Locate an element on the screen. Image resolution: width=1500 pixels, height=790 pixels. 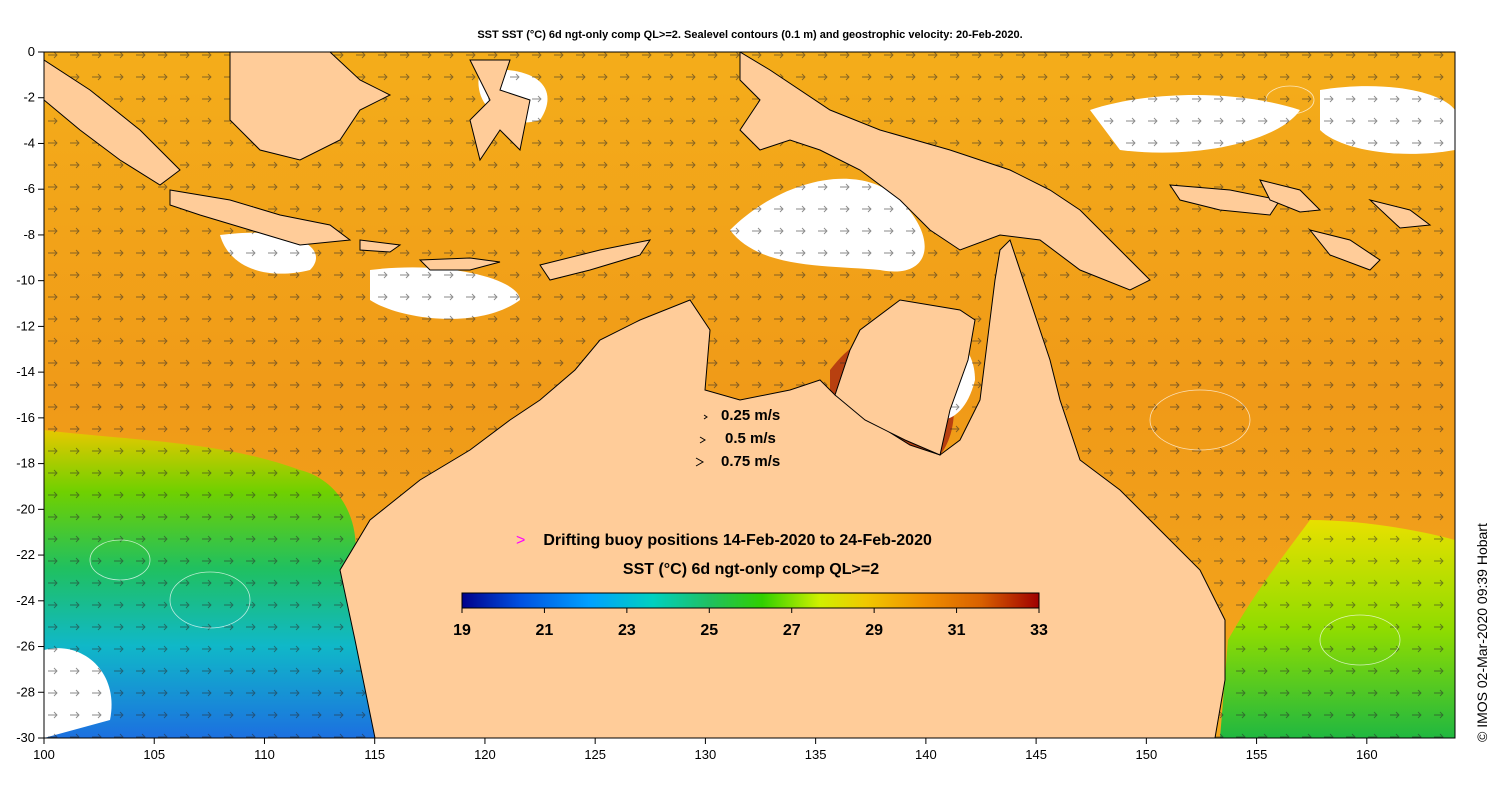
x-tick-label: 110 is located at coordinates (264, 754).